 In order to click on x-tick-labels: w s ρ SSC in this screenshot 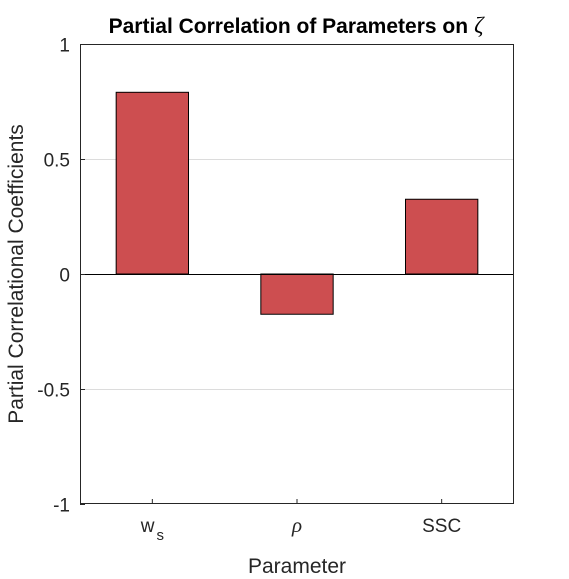, I will do `click(300, 521)`.